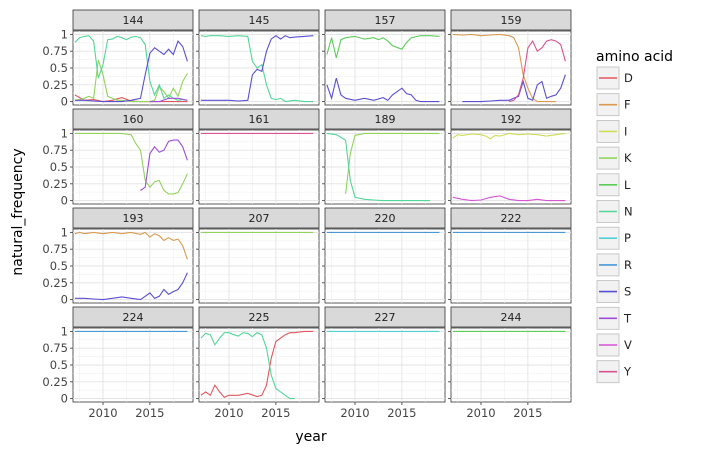 Image resolution: width=714 pixels, height=460 pixels. Describe the element at coordinates (628, 78) in the screenshot. I see `legend-label: D` at that location.